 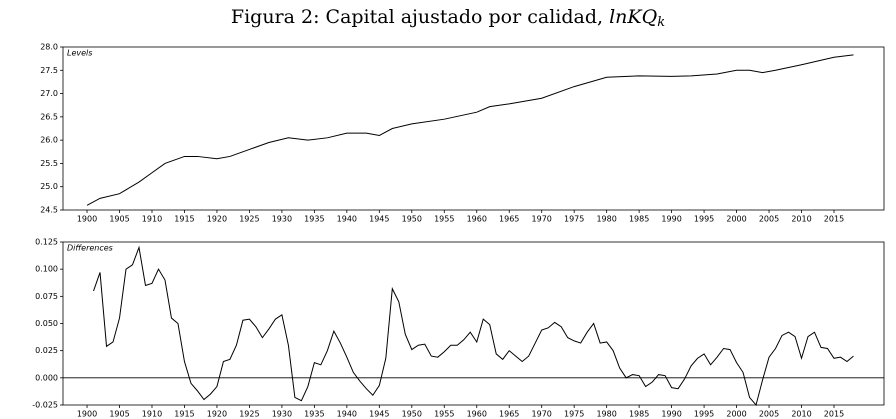 What do you see at coordinates (46, 269) in the screenshot?
I see `y-tick-label: 0.100` at bounding box center [46, 269].